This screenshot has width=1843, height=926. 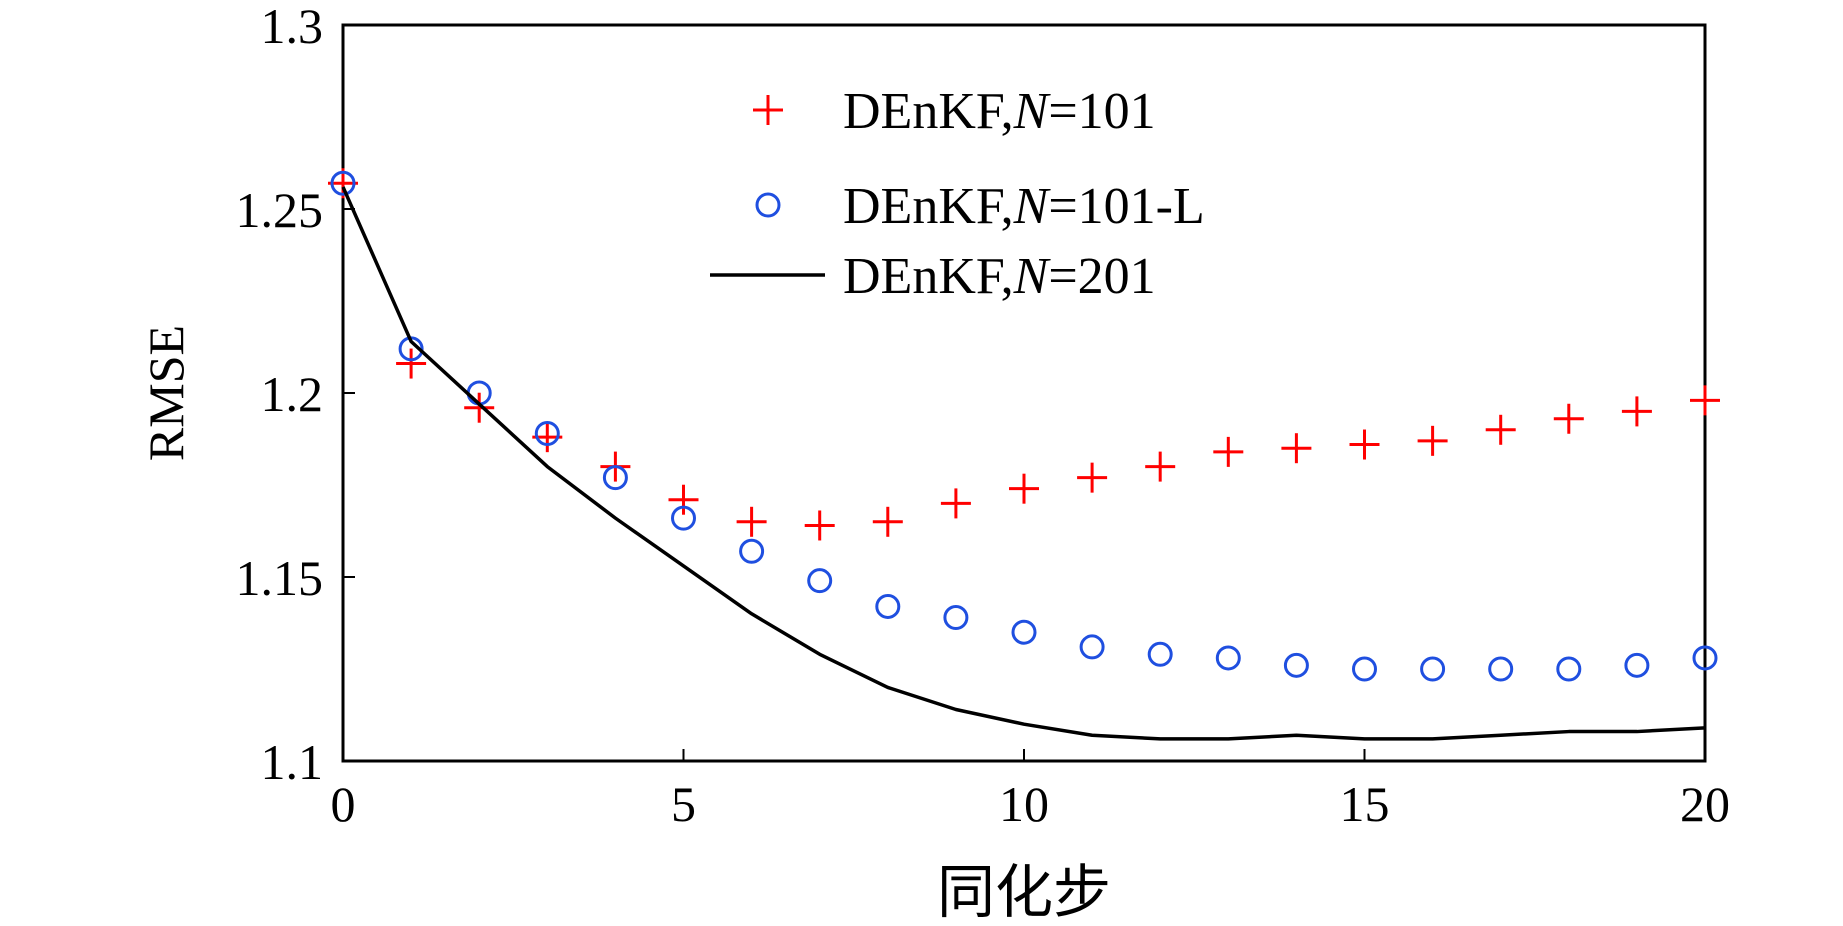 I want to click on legend-label: DEnKF,N=101-L, so click(x=1024, y=206).